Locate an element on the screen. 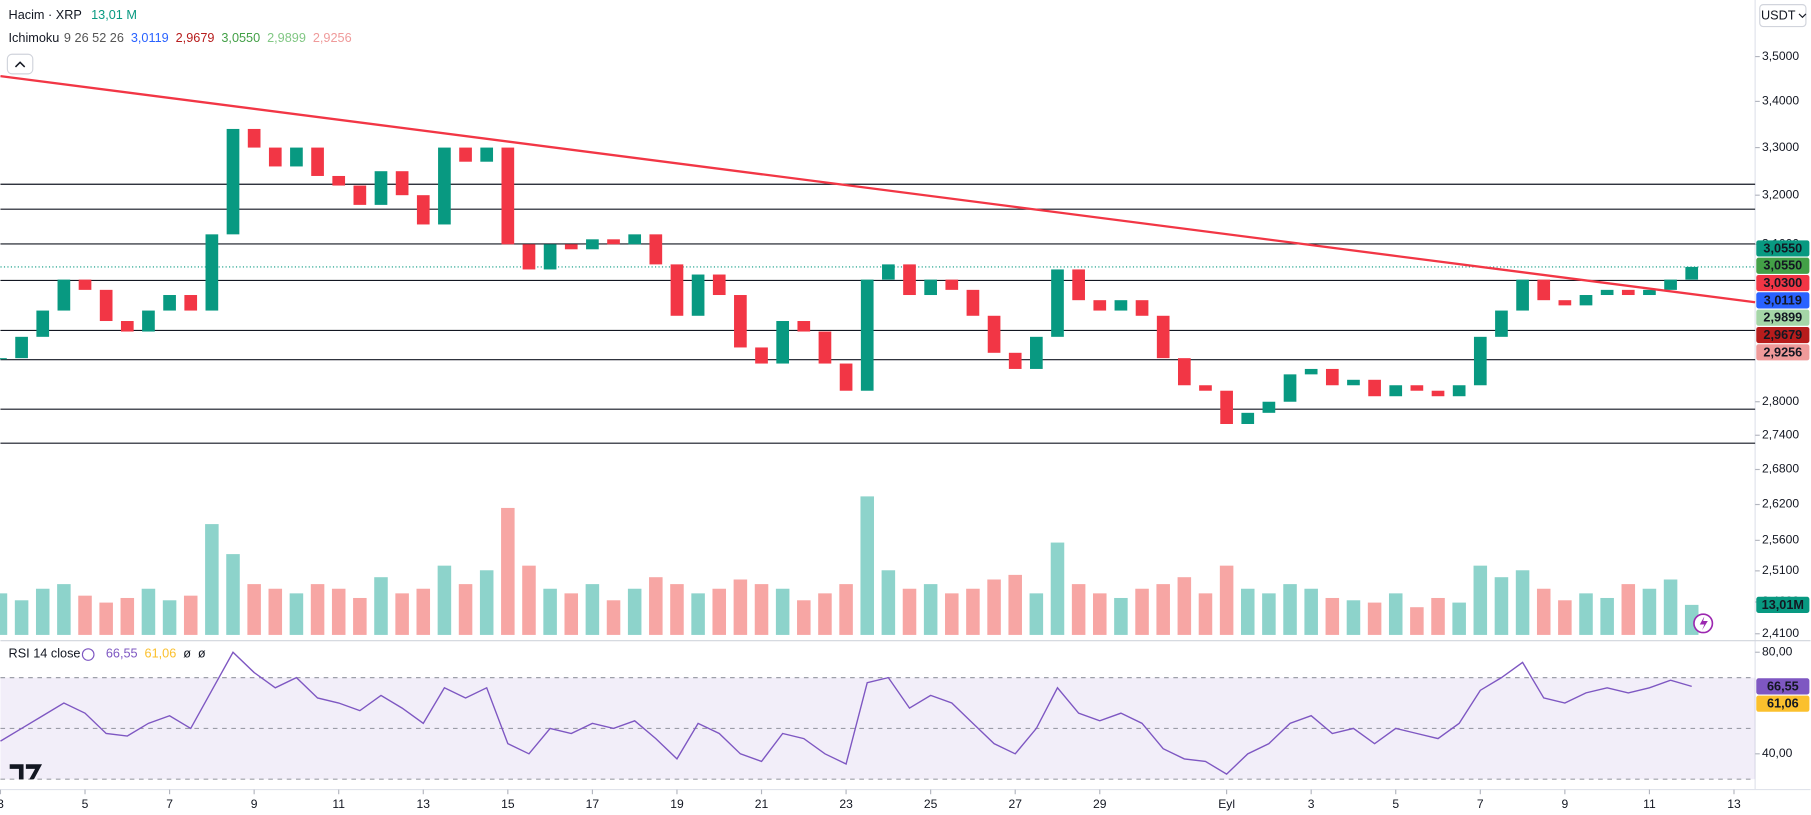 The width and height of the screenshot is (1811, 815). y-tick-label: 3,5000 is located at coordinates (1780, 56).